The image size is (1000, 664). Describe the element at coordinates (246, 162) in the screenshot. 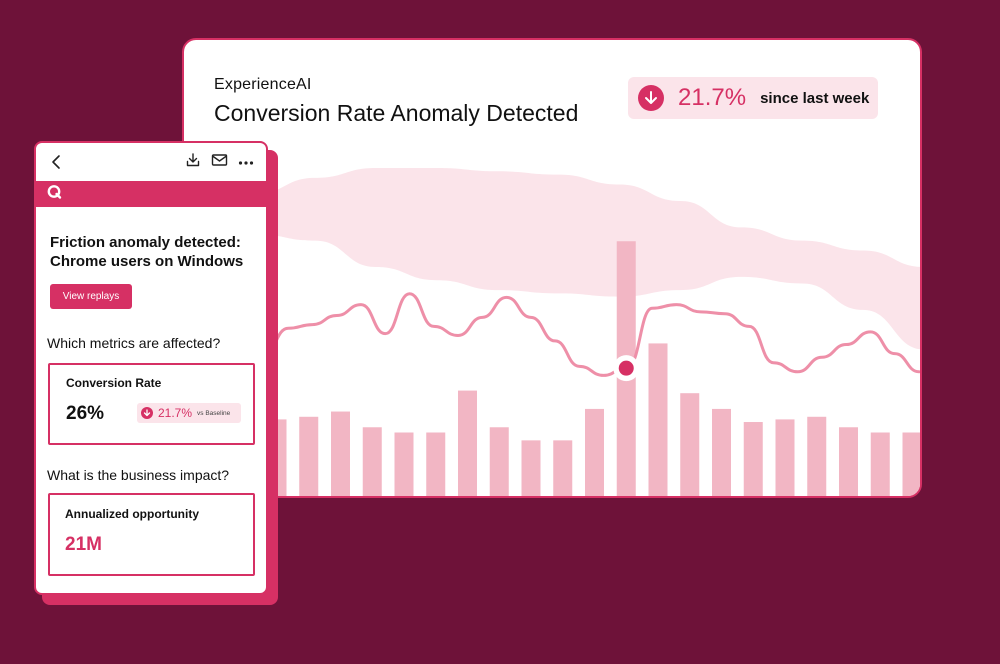

I see `more-icon` at that location.